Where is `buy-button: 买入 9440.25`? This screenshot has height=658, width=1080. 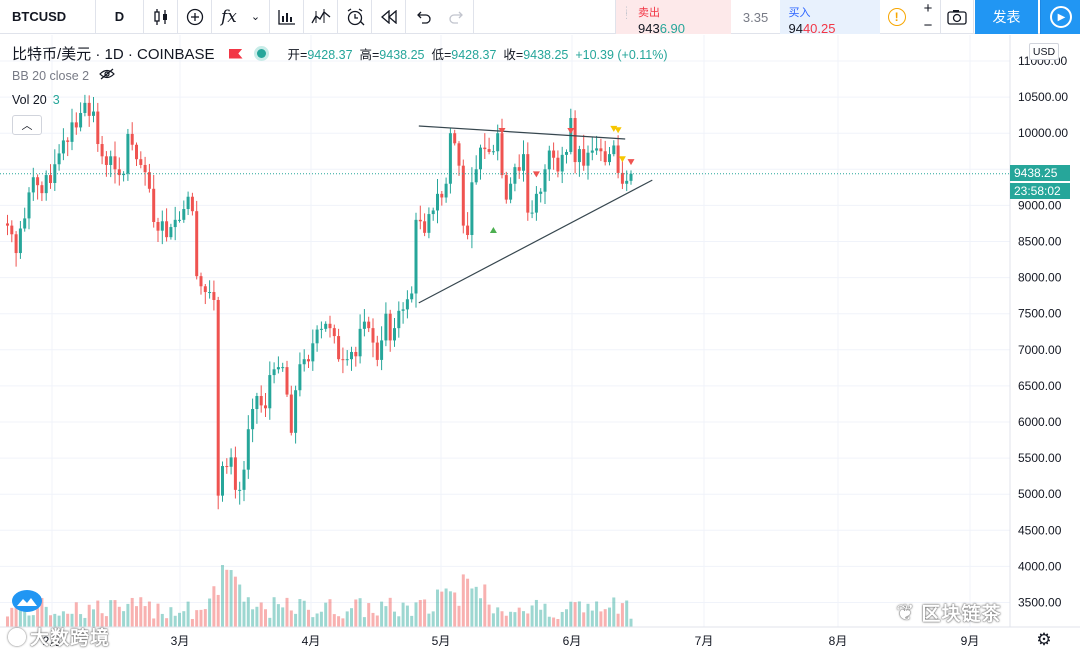 buy-button: 买入 9440.25 is located at coordinates (830, 18).